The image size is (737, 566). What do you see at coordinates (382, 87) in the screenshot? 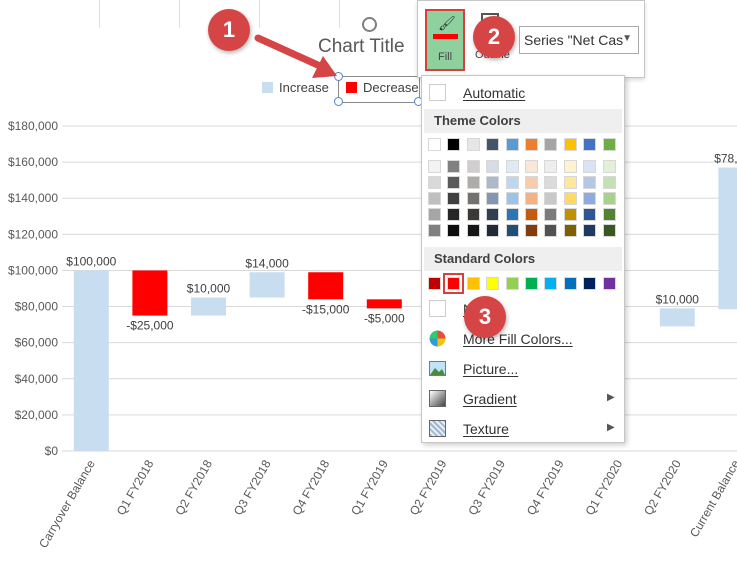
I see `legend-item-decrease: Decrease` at bounding box center [382, 87].